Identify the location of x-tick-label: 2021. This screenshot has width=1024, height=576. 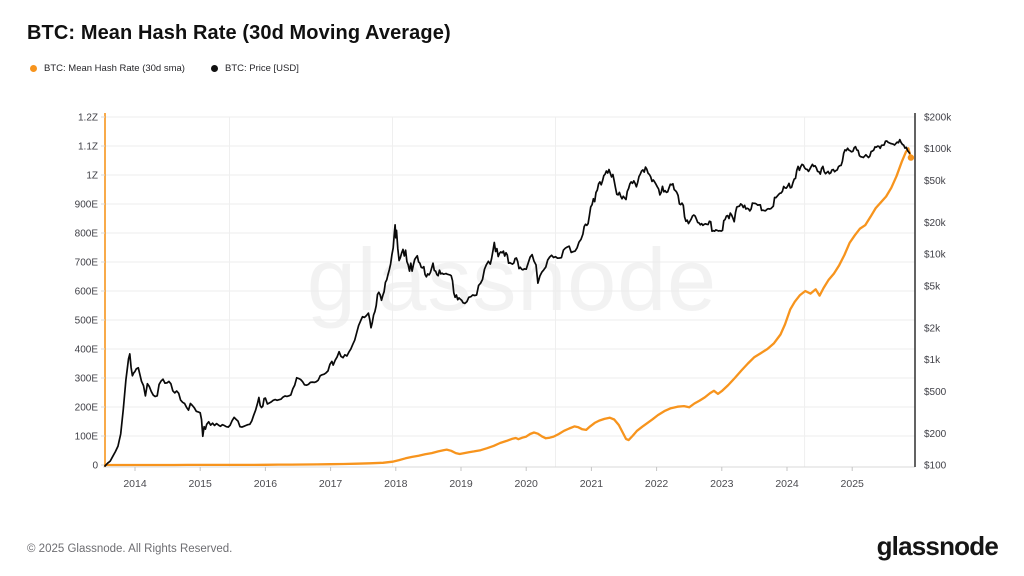
(592, 484).